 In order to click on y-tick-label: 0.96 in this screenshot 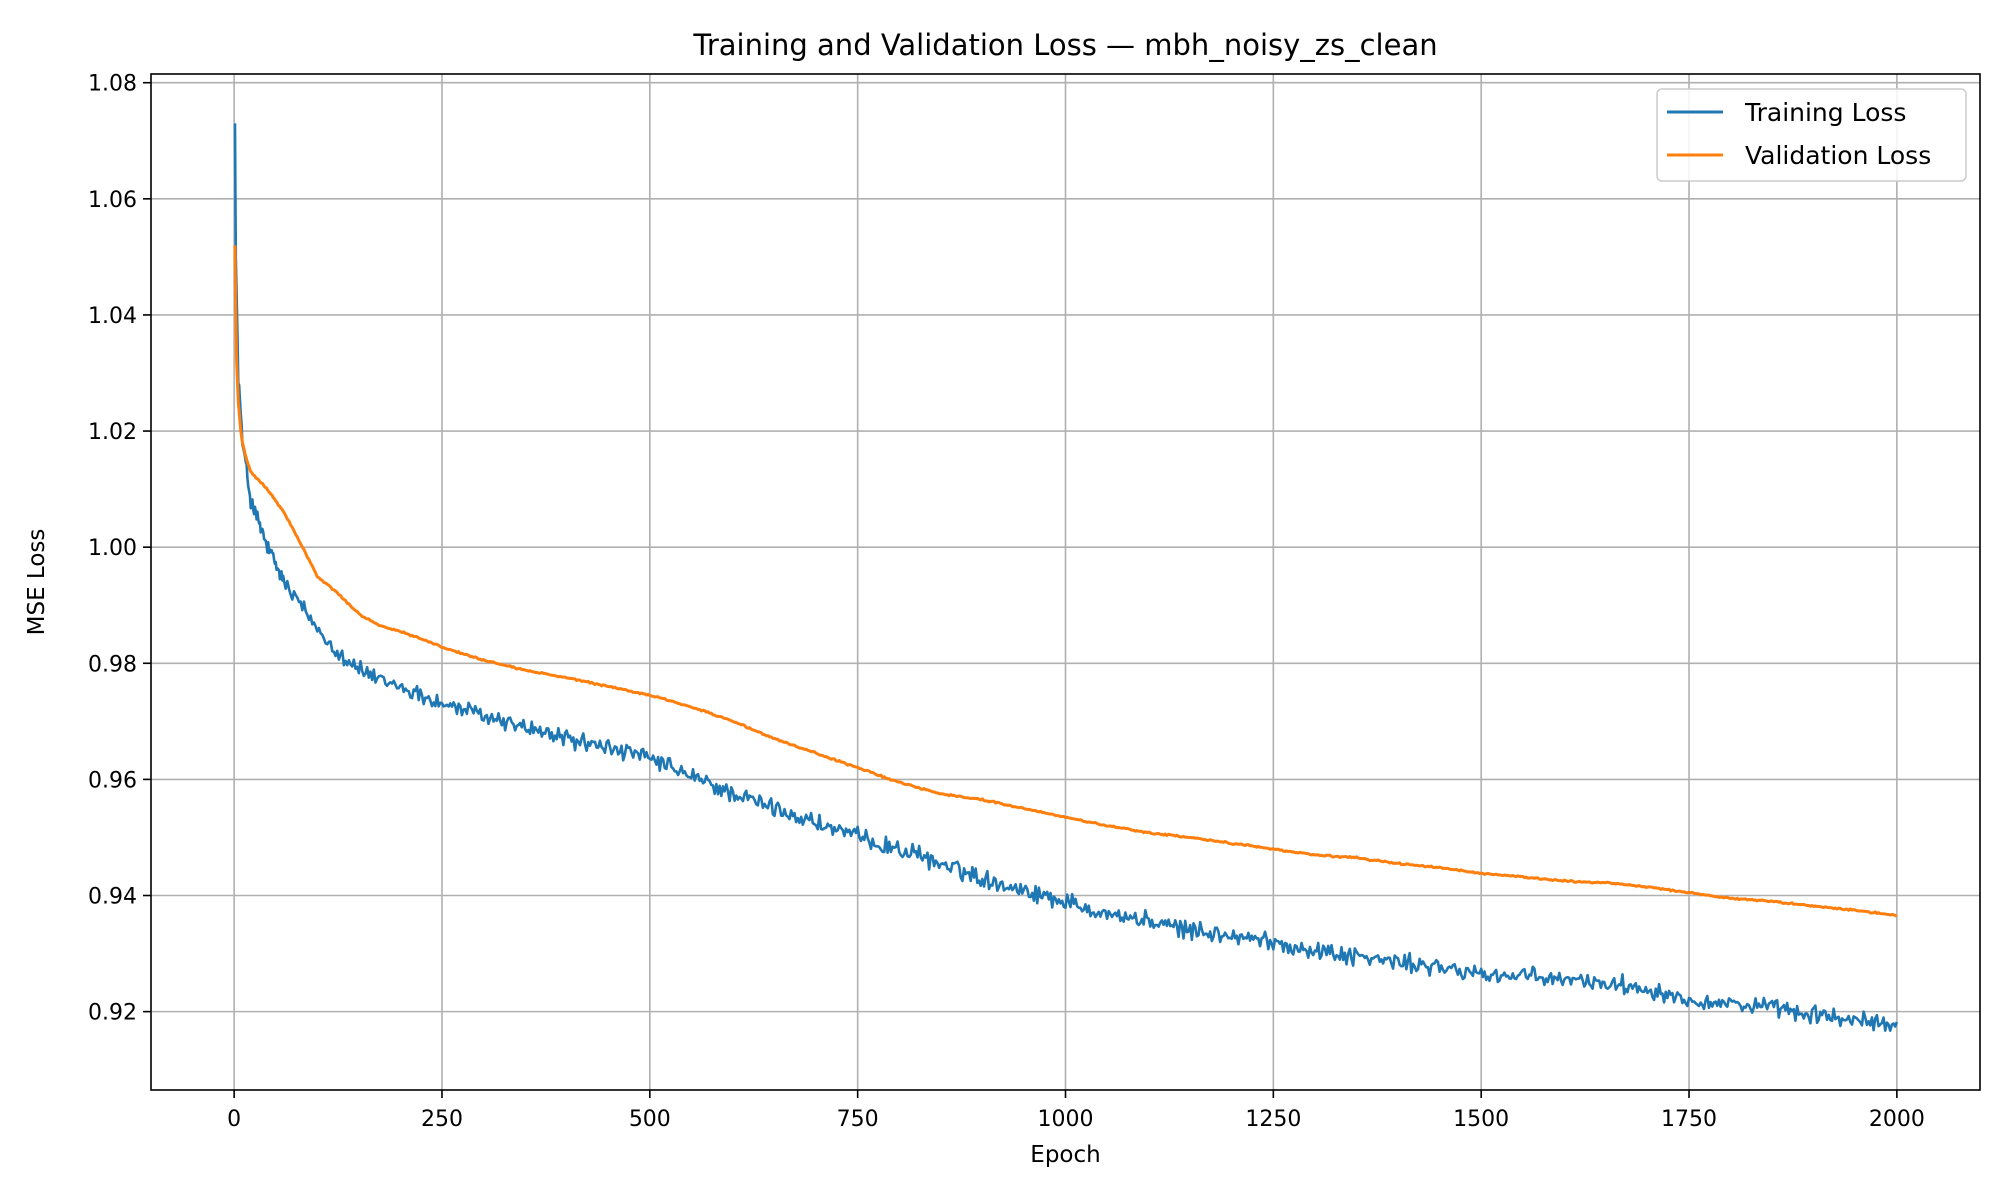, I will do `click(112, 780)`.